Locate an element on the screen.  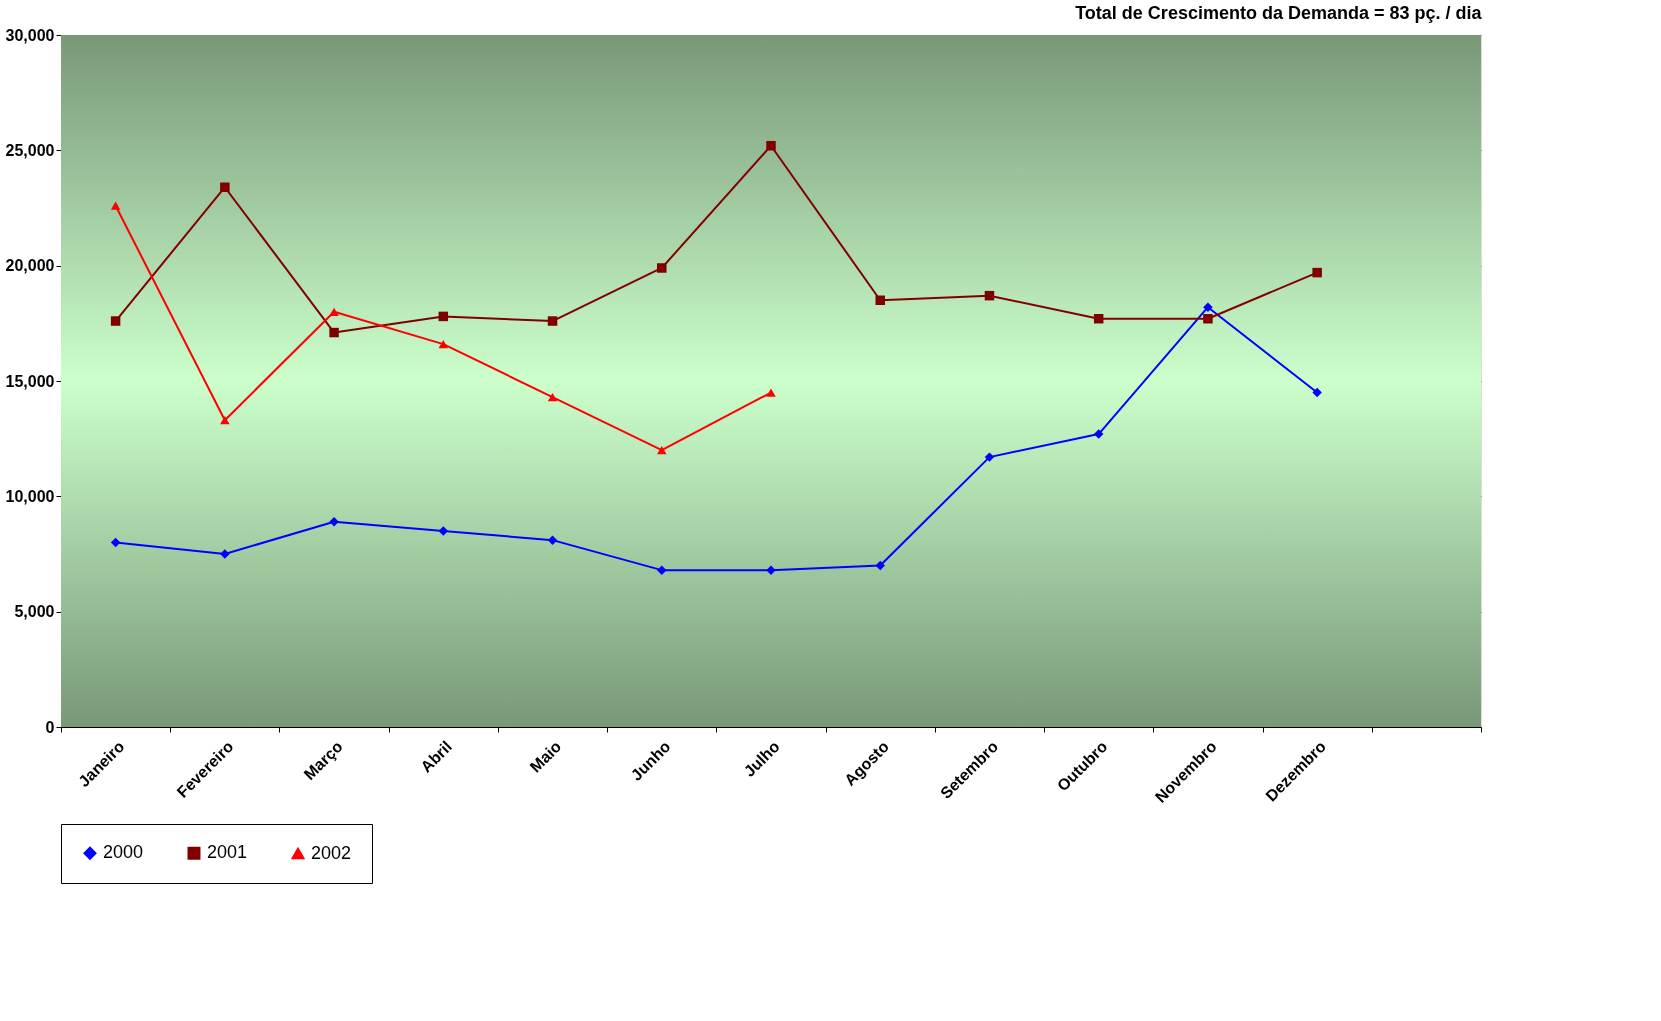
chart-title: Total de Crescimento da Demanda = 83 pç. / dia is located at coordinates (1279, 13).